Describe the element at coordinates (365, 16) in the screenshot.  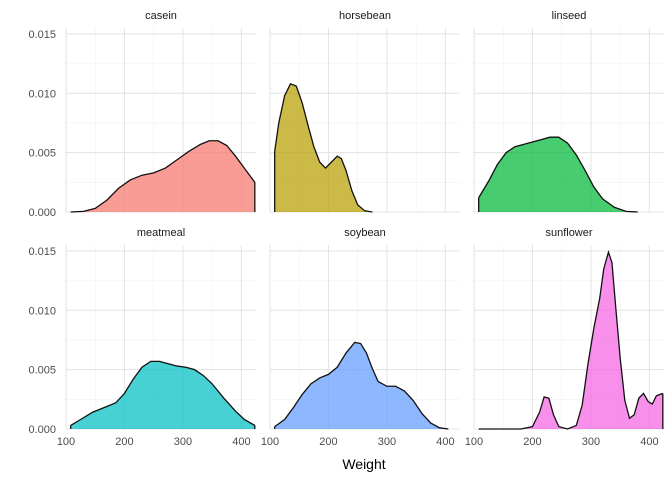
I see `panel-title-horsebean: horsebean` at that location.